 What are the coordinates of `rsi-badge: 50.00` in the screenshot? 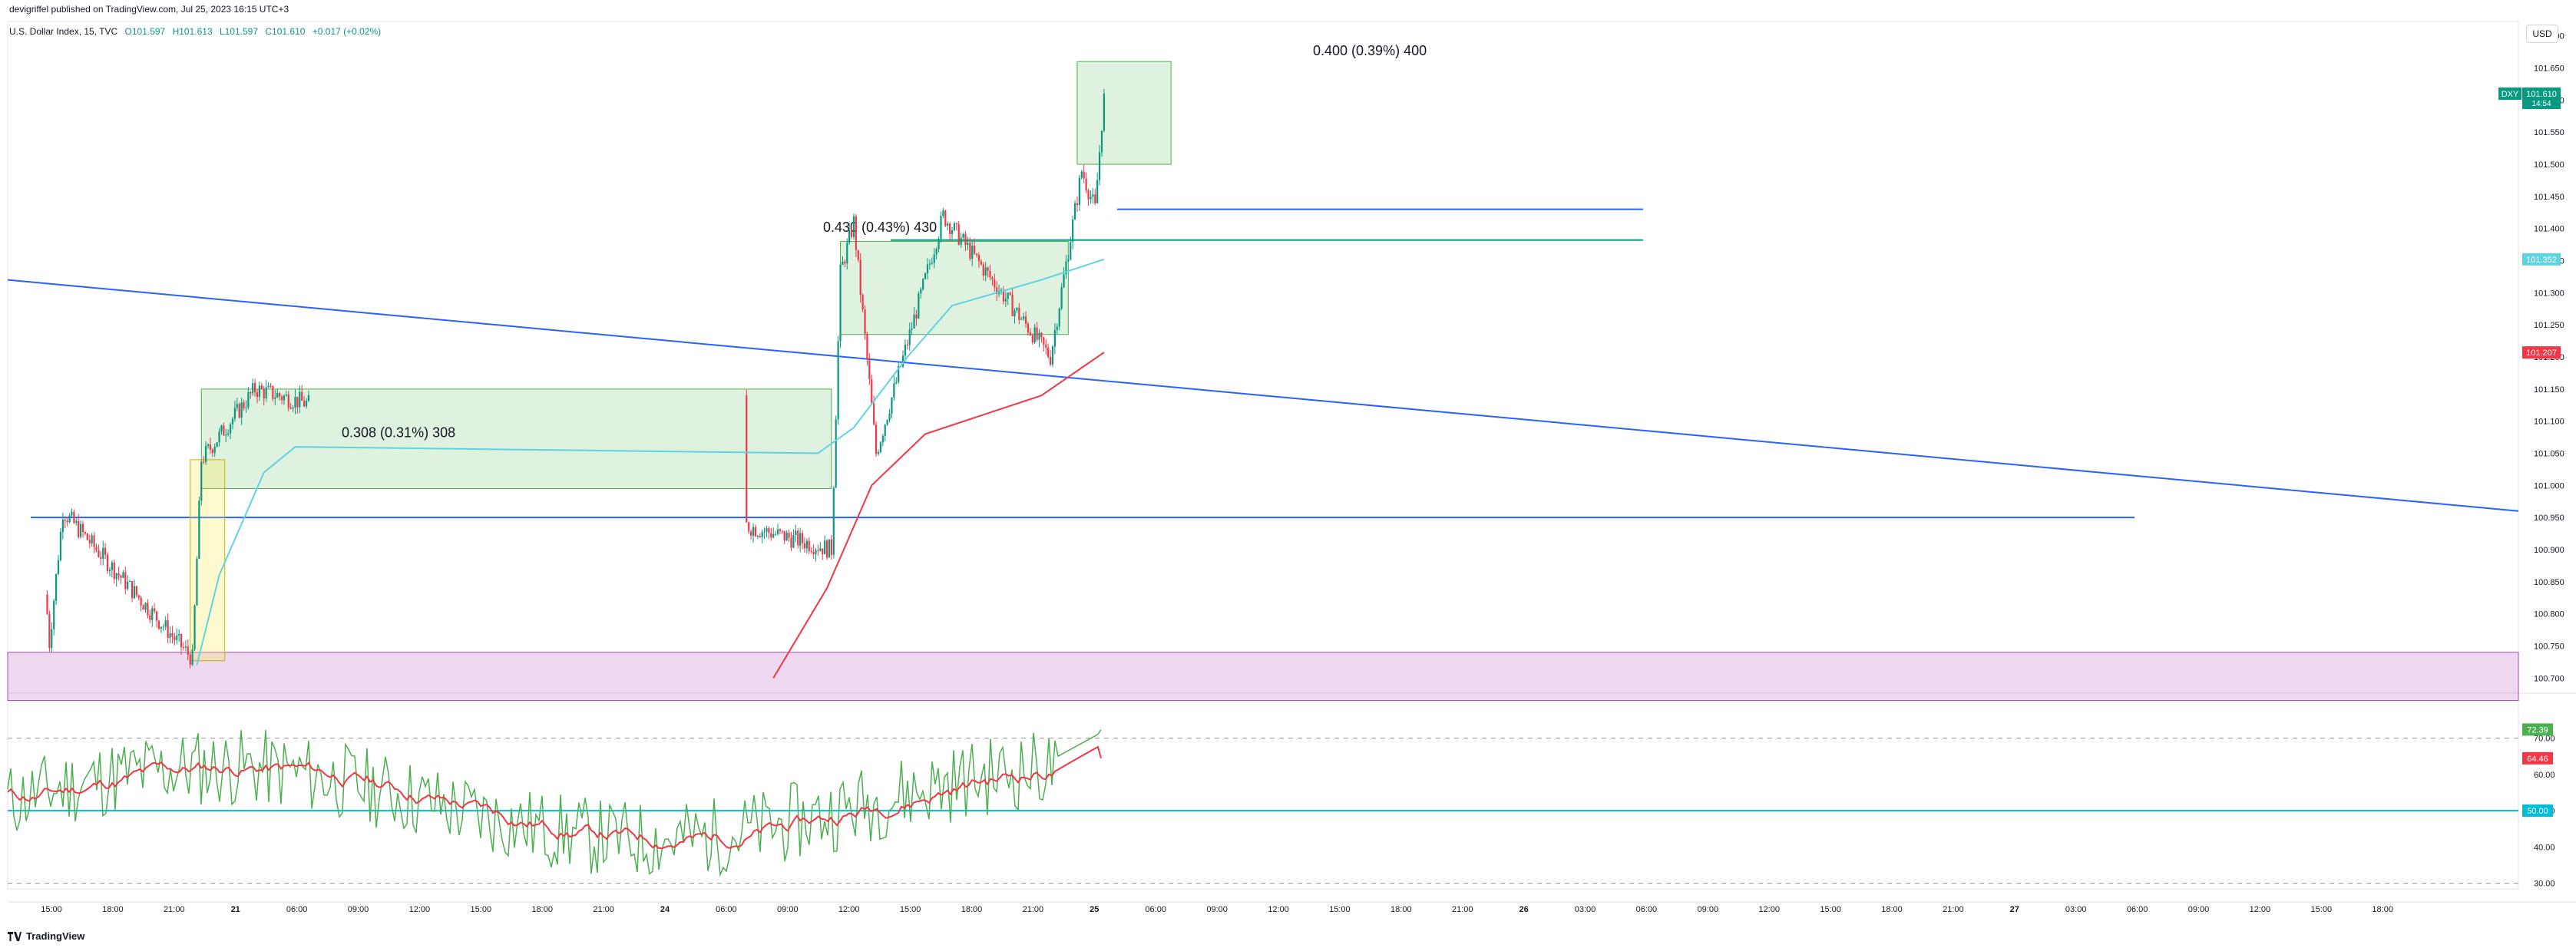 It's located at (2537, 811).